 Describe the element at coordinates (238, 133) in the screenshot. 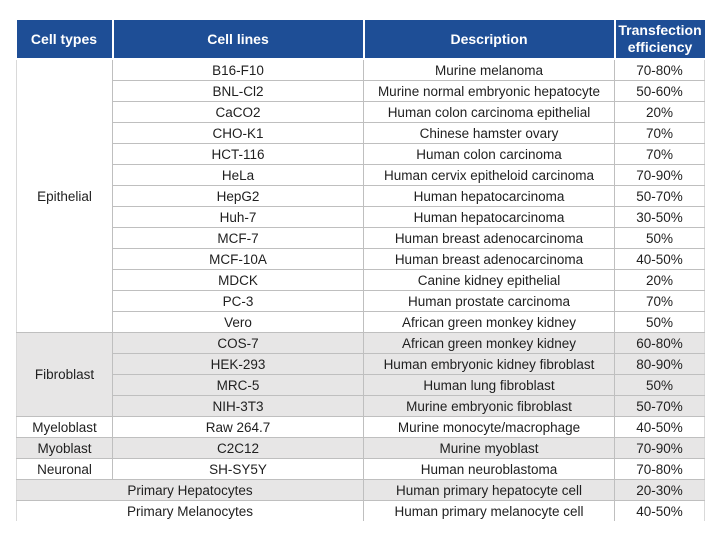

I see `cell-line-cell: CHO-K1` at that location.